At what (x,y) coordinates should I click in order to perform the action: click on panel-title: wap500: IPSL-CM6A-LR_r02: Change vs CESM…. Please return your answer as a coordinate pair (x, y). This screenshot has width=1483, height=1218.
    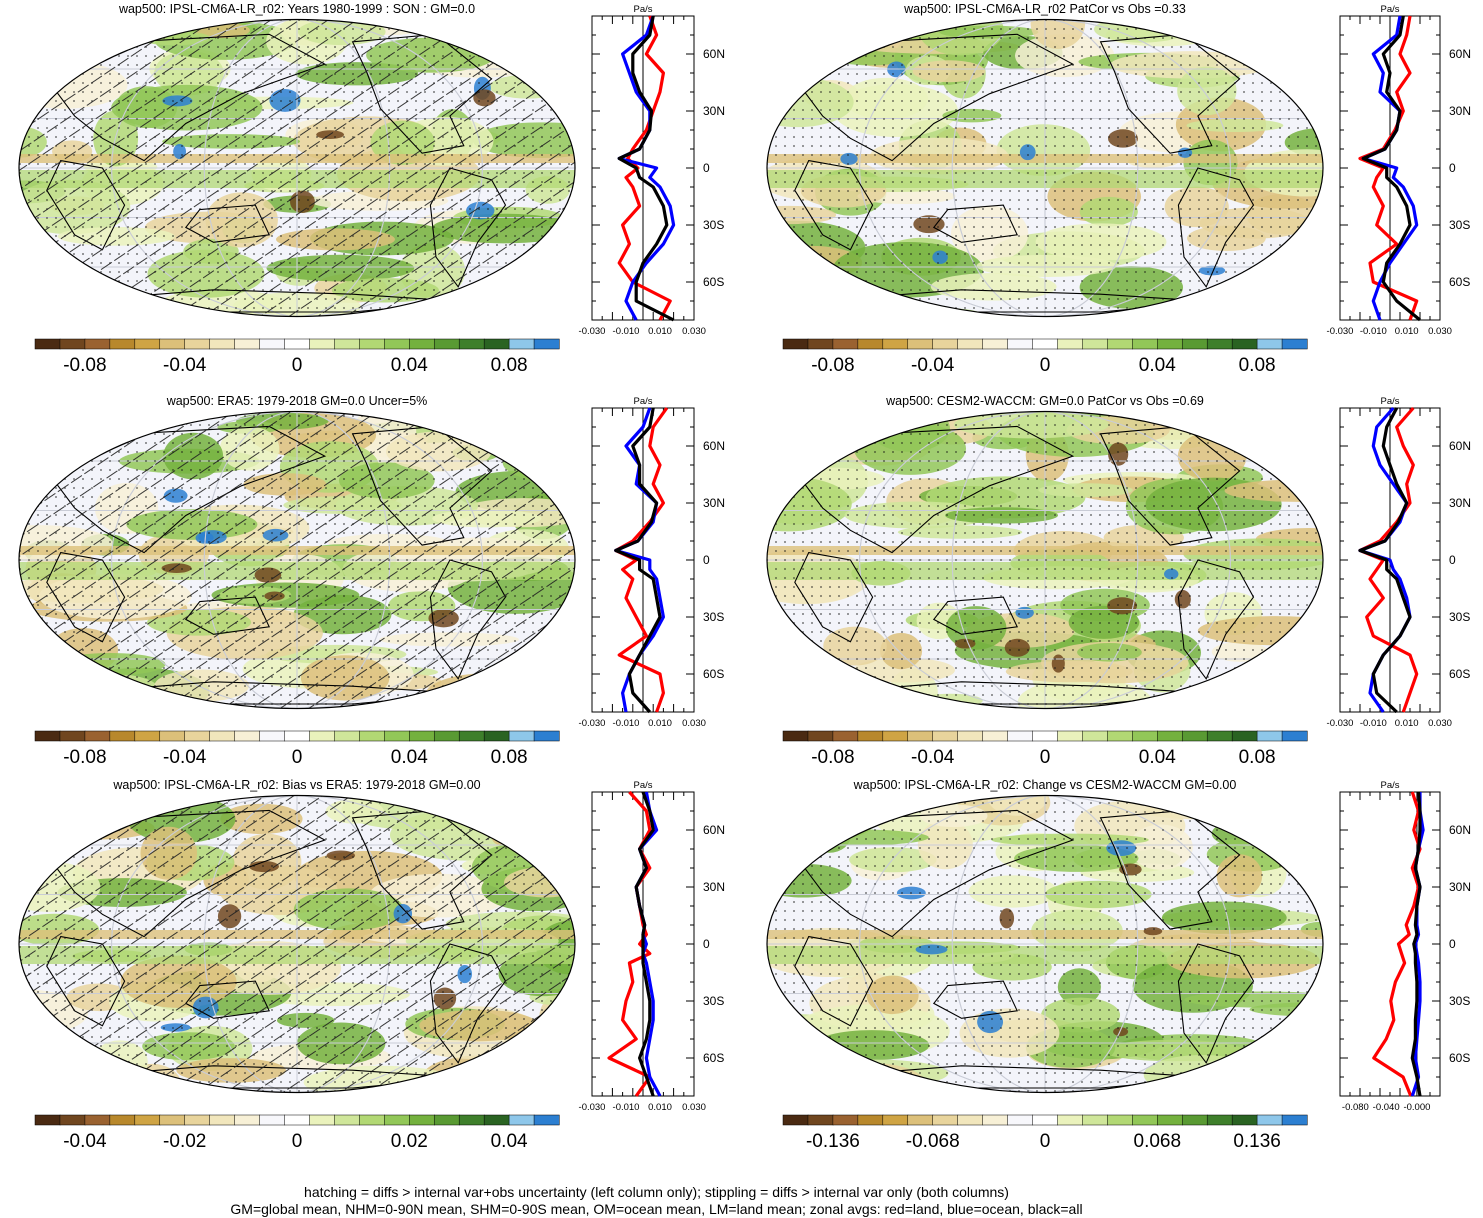
    Looking at the image, I should click on (1045, 785).